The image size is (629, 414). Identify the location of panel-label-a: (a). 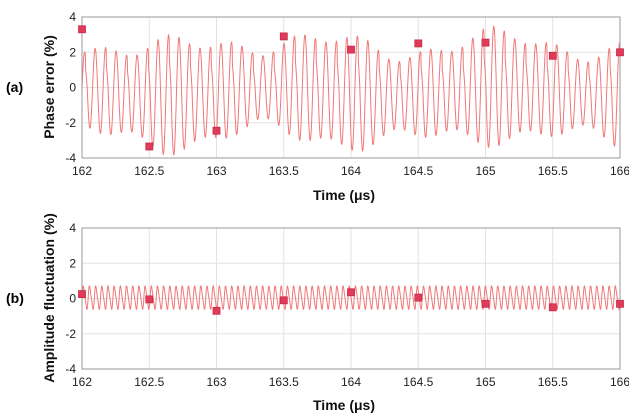
(14, 87).